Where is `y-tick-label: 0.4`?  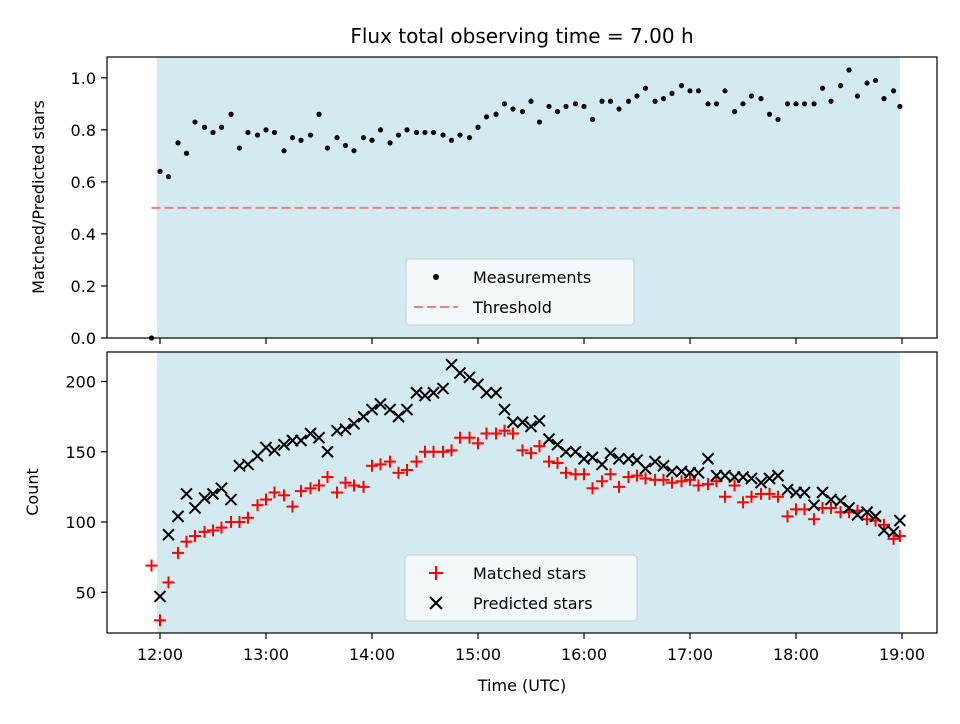
y-tick-label: 0.4 is located at coordinates (83, 234).